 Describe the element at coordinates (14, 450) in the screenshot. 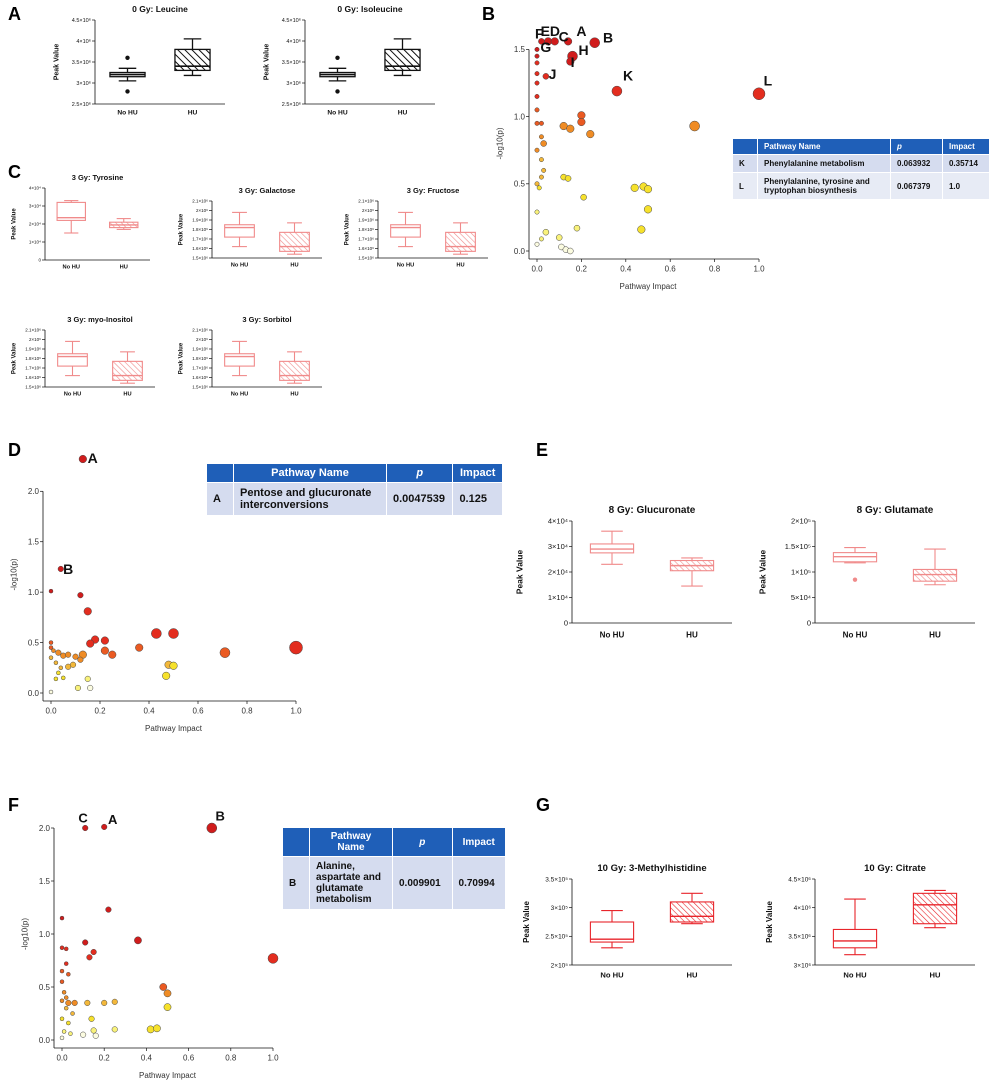

I see `panel-label-d: D` at that location.